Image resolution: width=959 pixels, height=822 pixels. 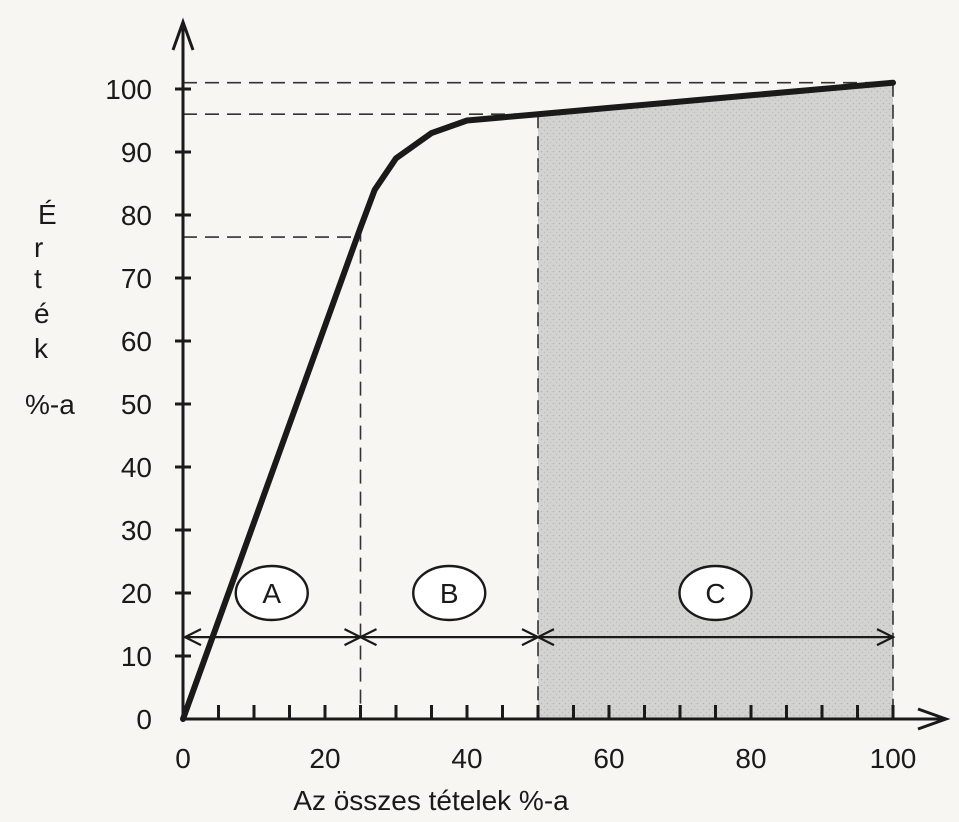 I want to click on y-tick-label: 100, so click(x=128, y=89).